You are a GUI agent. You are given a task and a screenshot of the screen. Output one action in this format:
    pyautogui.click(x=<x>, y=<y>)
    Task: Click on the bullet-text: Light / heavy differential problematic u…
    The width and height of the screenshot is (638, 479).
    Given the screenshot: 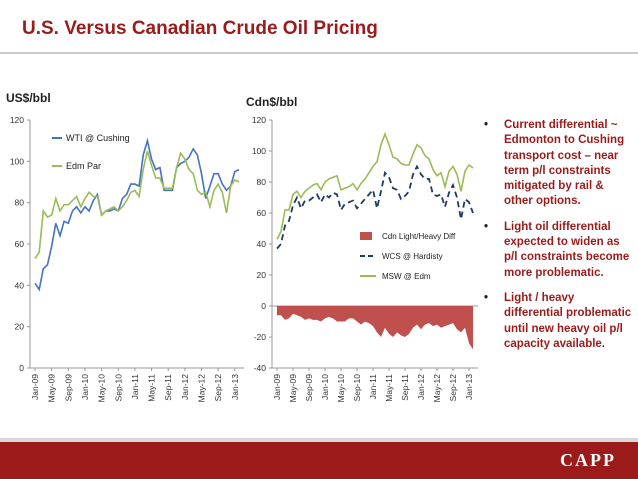 What is the action you would take?
    pyautogui.click(x=568, y=320)
    